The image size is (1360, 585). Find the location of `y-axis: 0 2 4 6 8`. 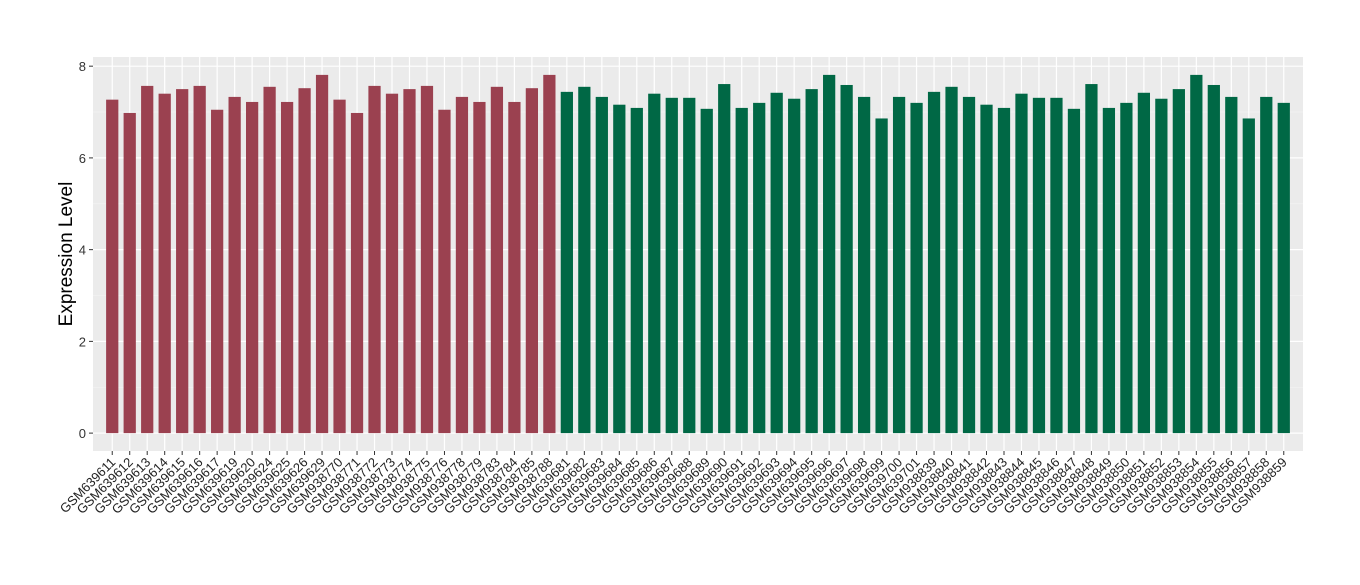

y-axis: 0 2 4 6 8 is located at coordinates (86, 250).